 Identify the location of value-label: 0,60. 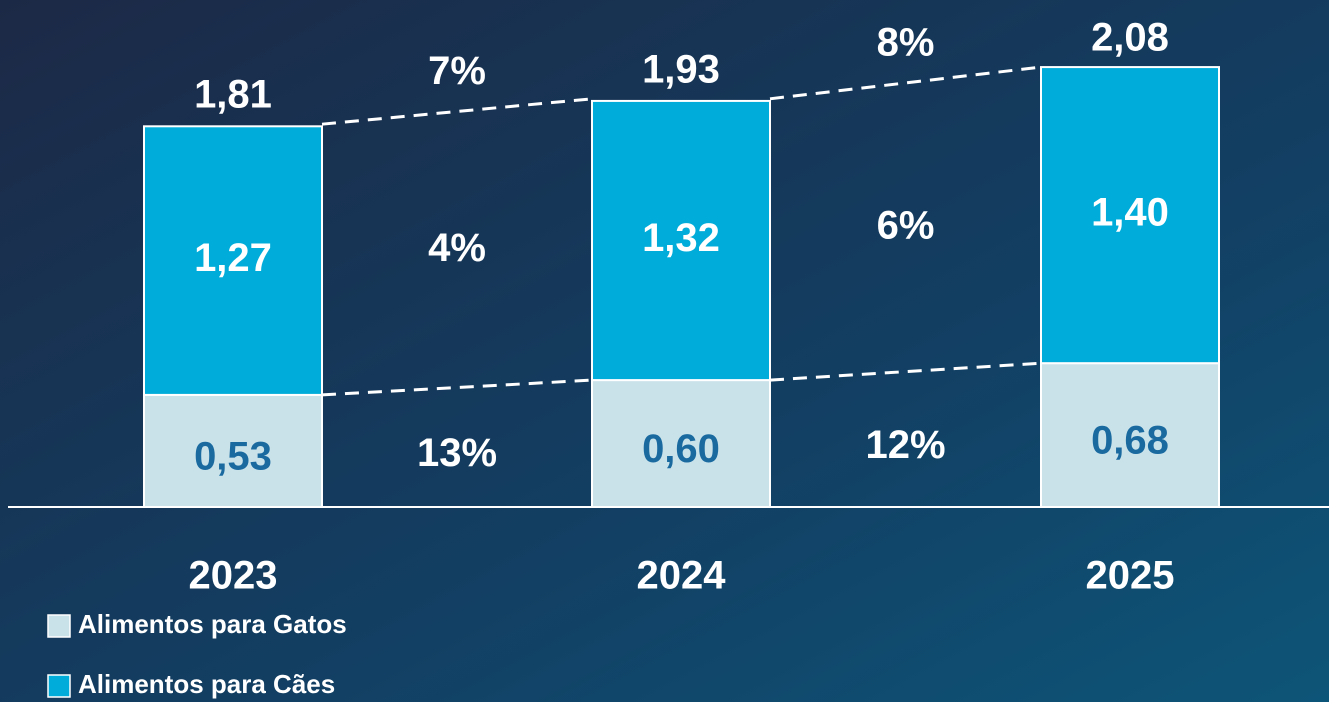
(681, 449).